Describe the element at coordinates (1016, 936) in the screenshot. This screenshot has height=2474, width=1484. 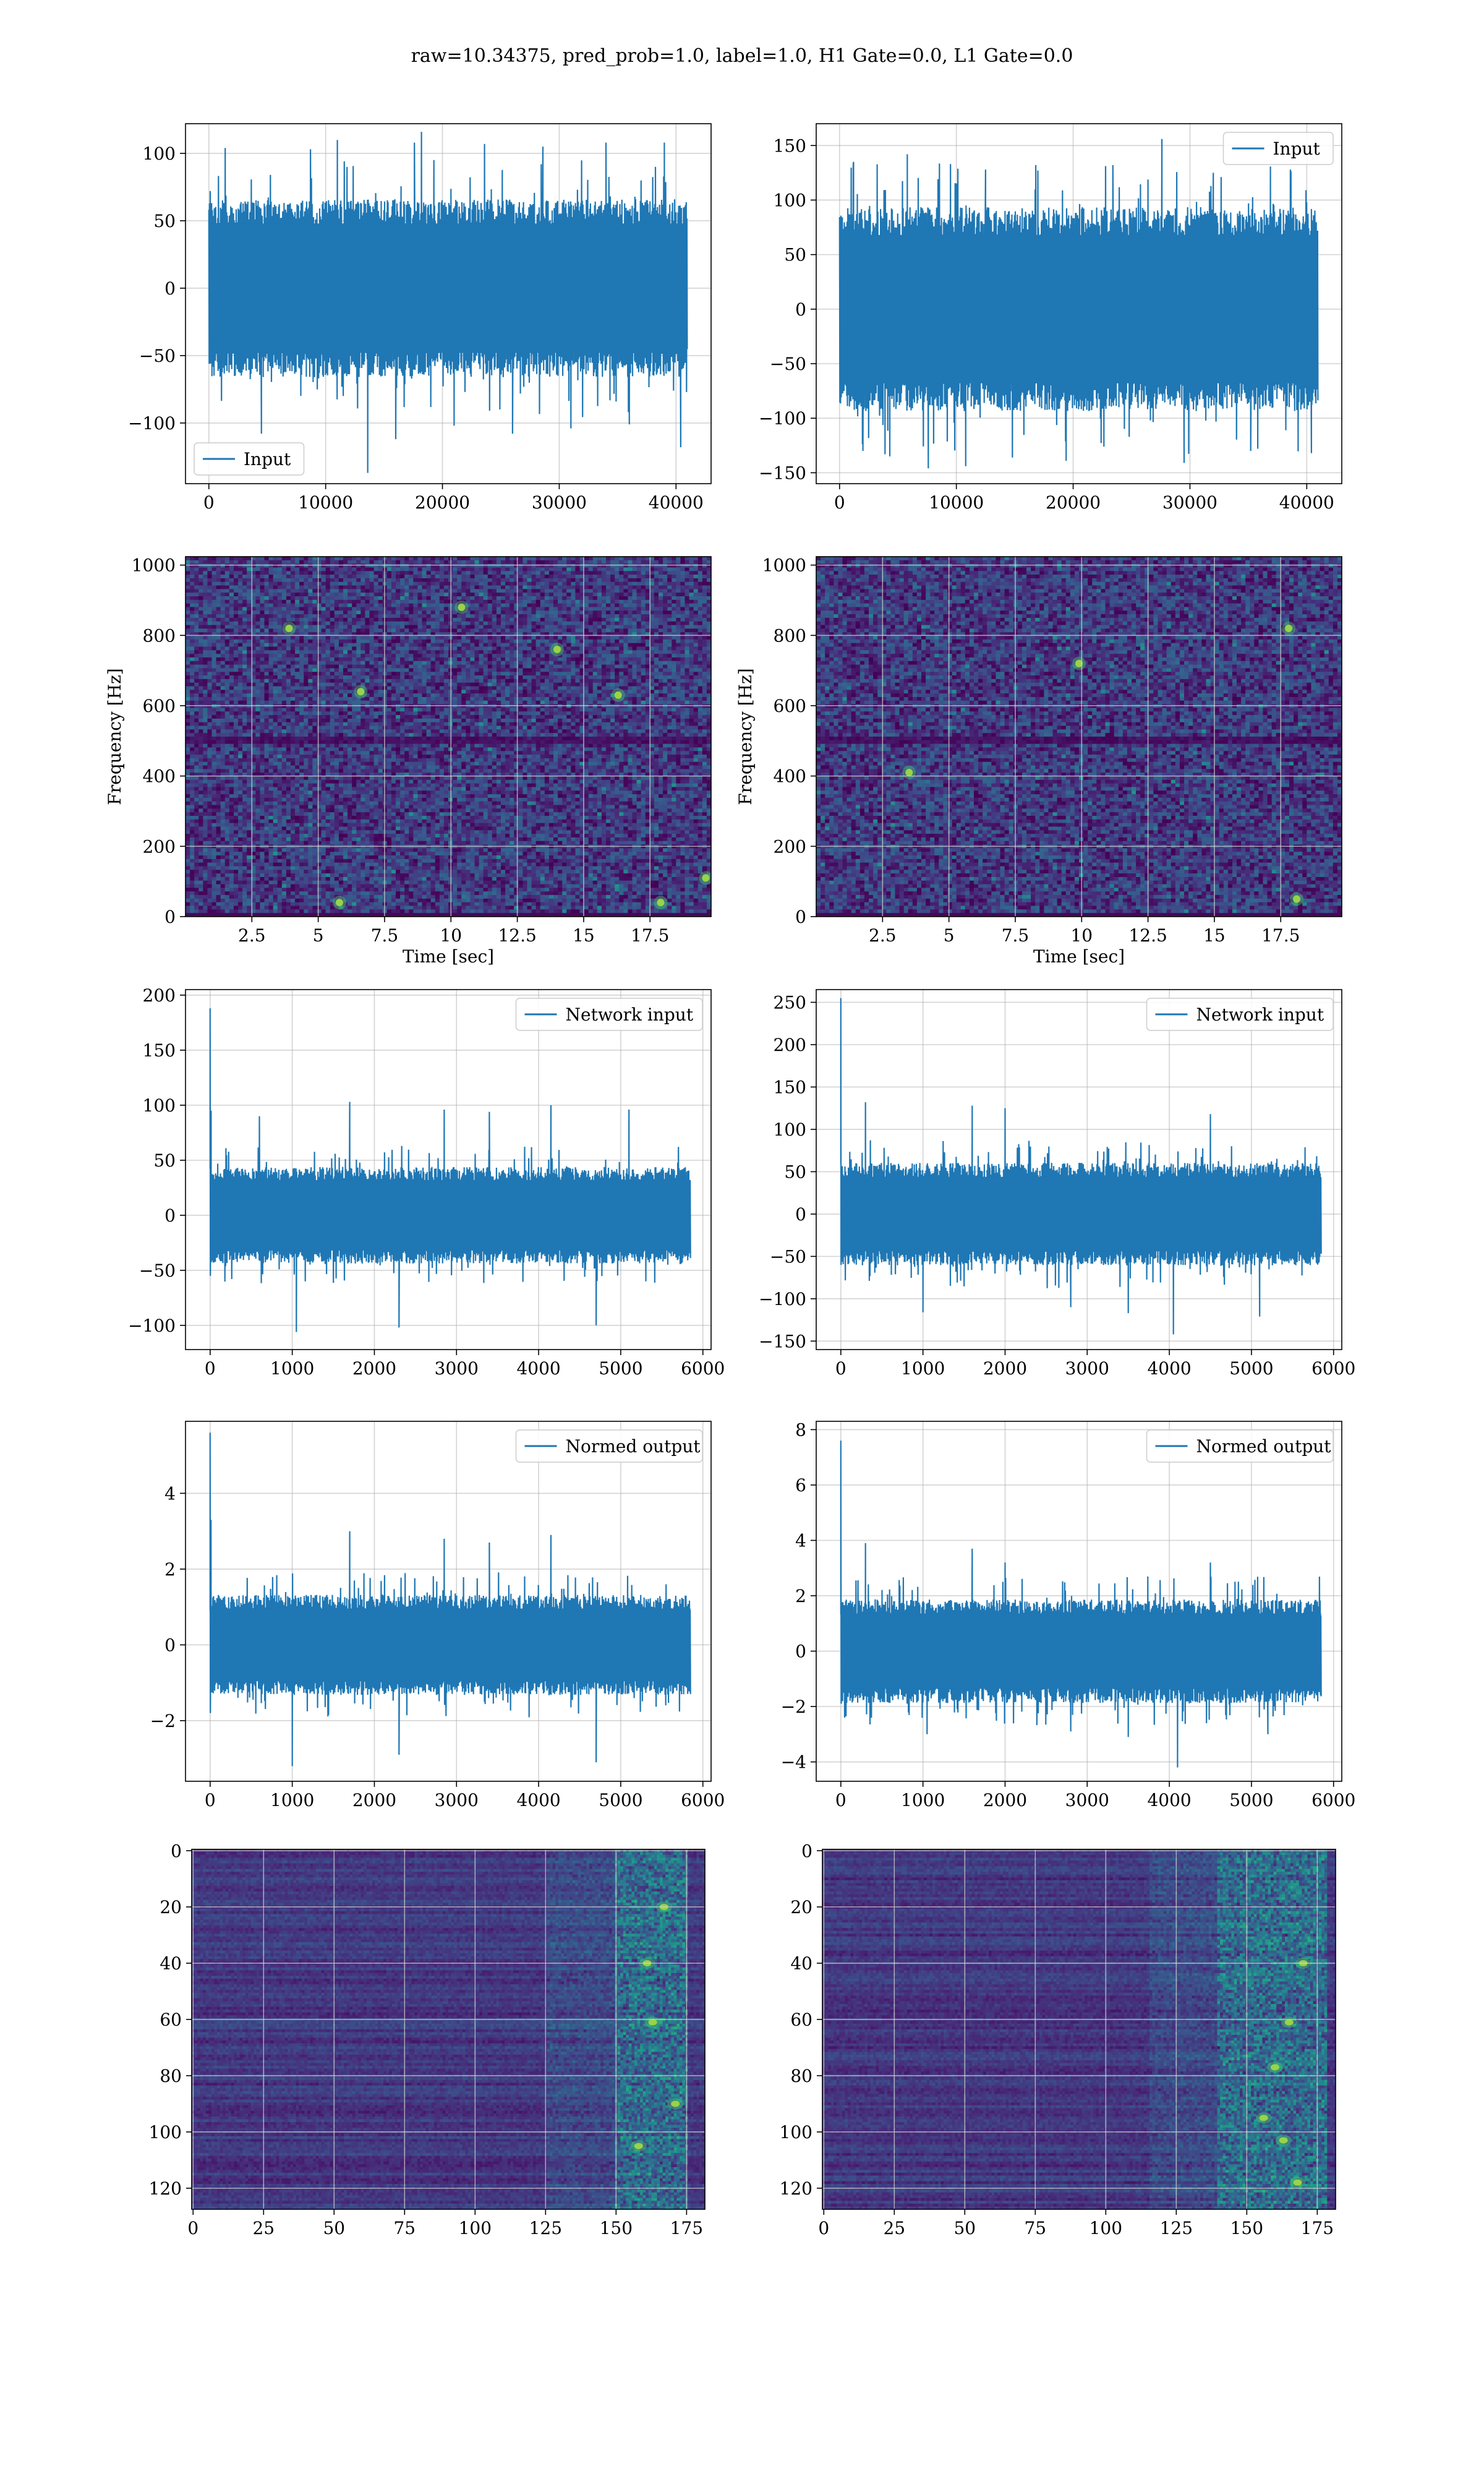
I see `tick-label-x: 7.5` at that location.